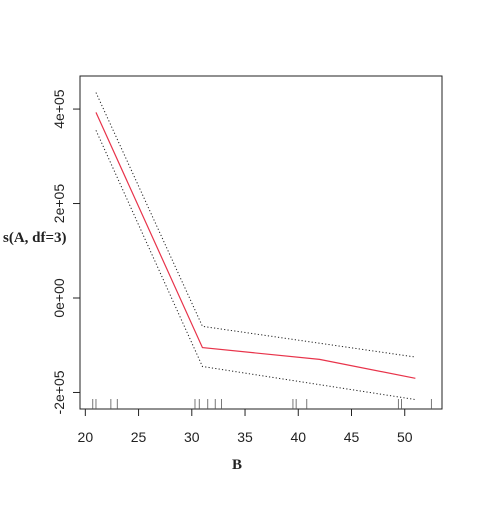  Describe the element at coordinates (192, 437) in the screenshot. I see `x-tick-label: 30` at that location.